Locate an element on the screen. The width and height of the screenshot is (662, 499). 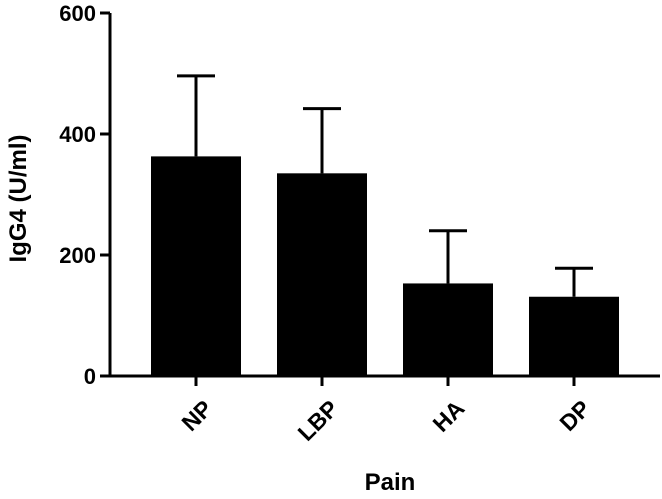
x-tick-label-np: NP is located at coordinates (196, 415).